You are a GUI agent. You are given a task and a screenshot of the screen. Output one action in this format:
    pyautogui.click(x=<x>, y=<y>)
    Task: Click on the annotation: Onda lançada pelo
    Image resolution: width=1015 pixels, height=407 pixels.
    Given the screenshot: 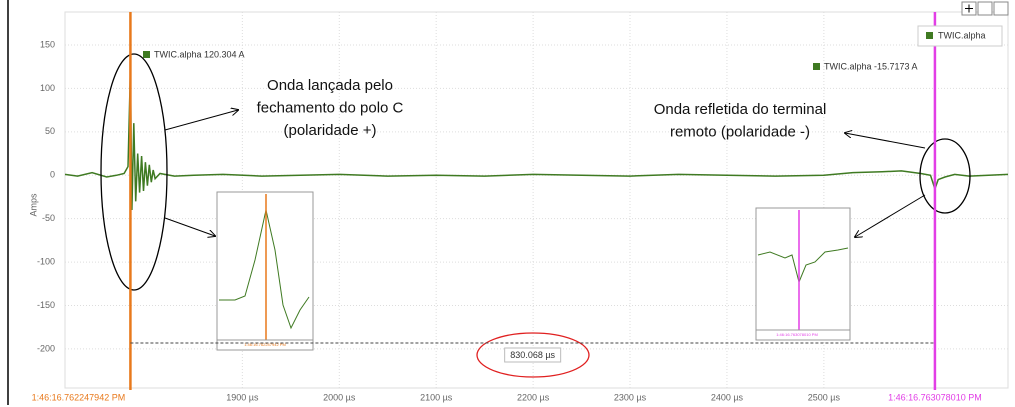 What is the action you would take?
    pyautogui.click(x=330, y=85)
    